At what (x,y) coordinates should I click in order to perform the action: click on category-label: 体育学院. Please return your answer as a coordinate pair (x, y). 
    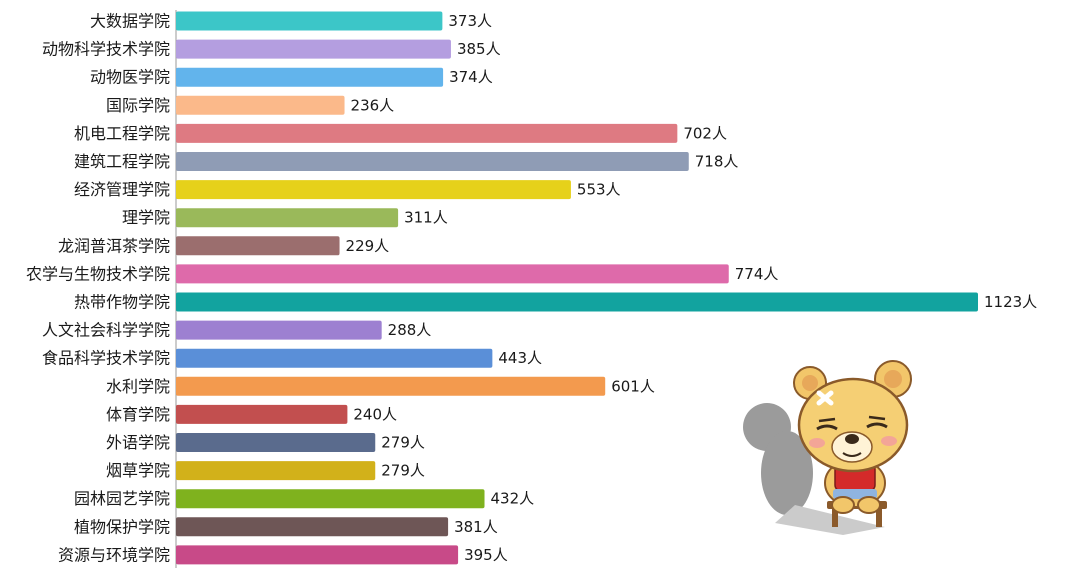
    Looking at the image, I should click on (138, 414).